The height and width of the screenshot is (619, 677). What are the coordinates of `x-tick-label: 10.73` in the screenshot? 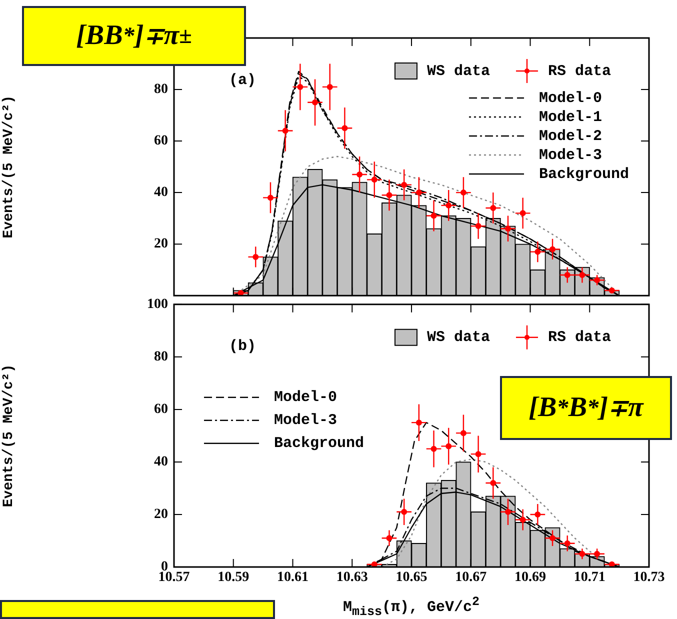 It's located at (649, 578).